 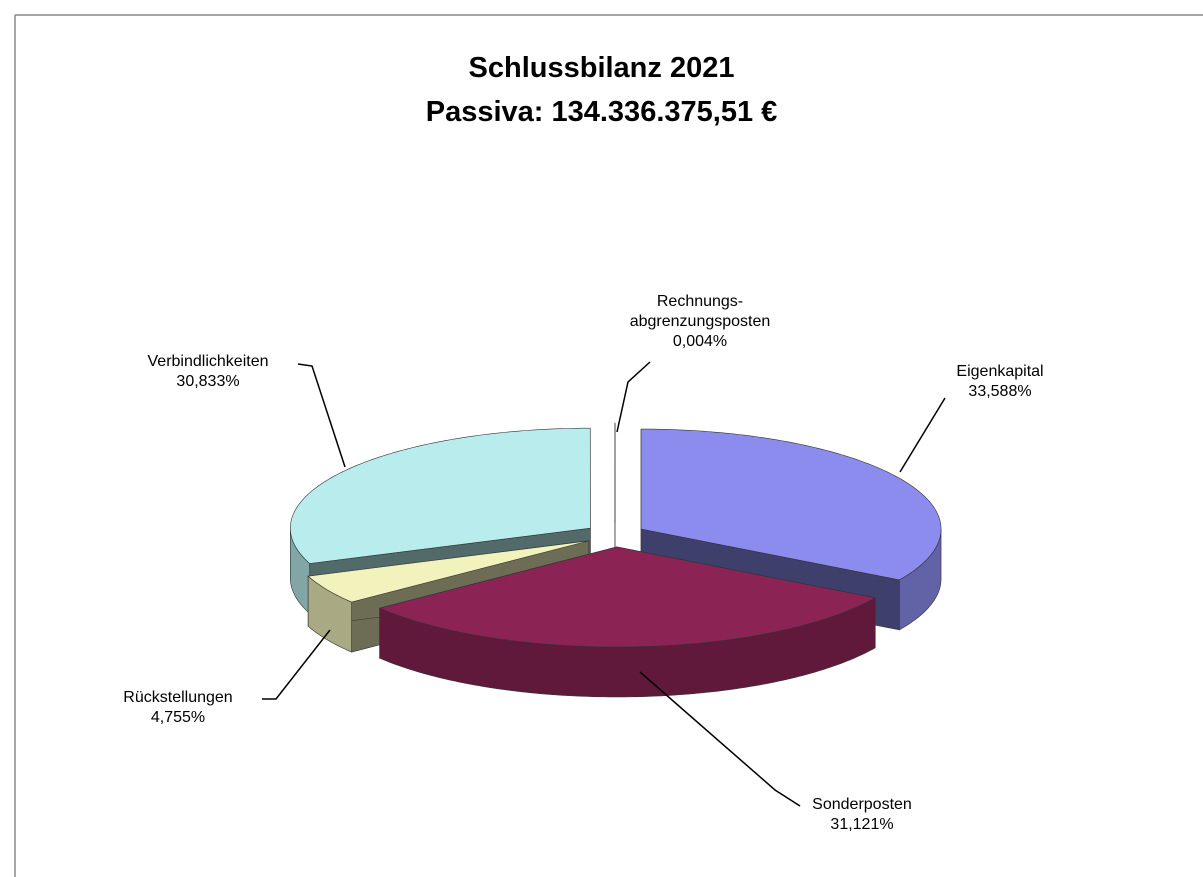 What do you see at coordinates (700, 341) in the screenshot?
I see `data-label-value: 0,004%` at bounding box center [700, 341].